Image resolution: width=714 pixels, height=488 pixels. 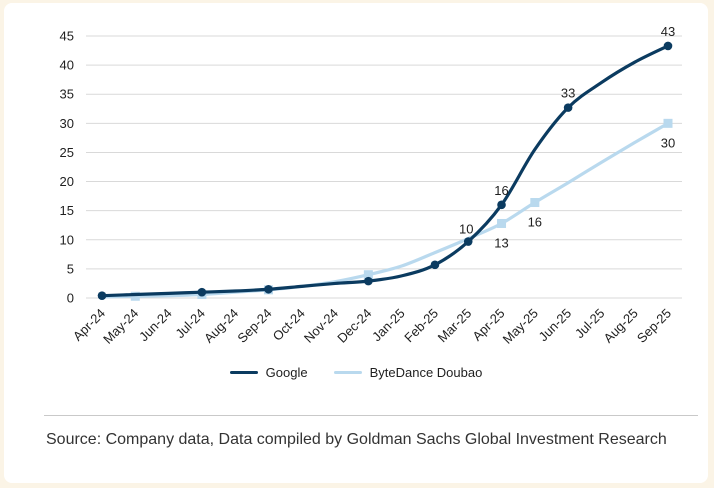 I want to click on legend-swatch-bytedance, so click(x=347, y=372).